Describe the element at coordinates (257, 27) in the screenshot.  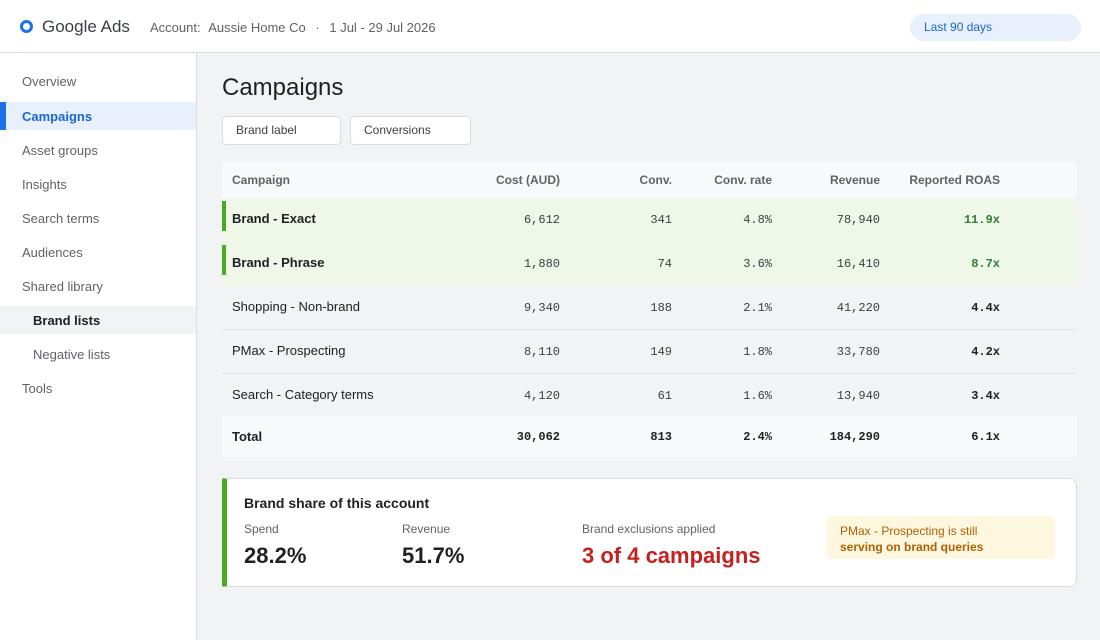
I see `account-name: Aussie Home Co` at that location.